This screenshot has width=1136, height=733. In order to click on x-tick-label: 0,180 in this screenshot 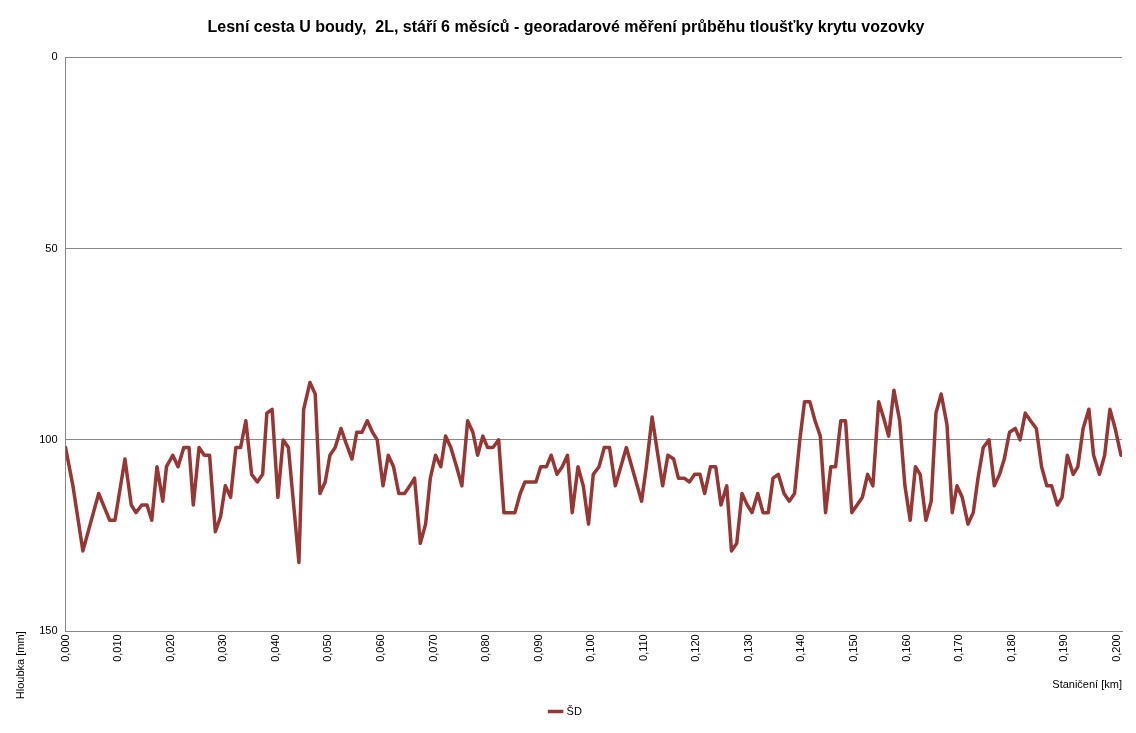, I will do `click(1010, 648)`.